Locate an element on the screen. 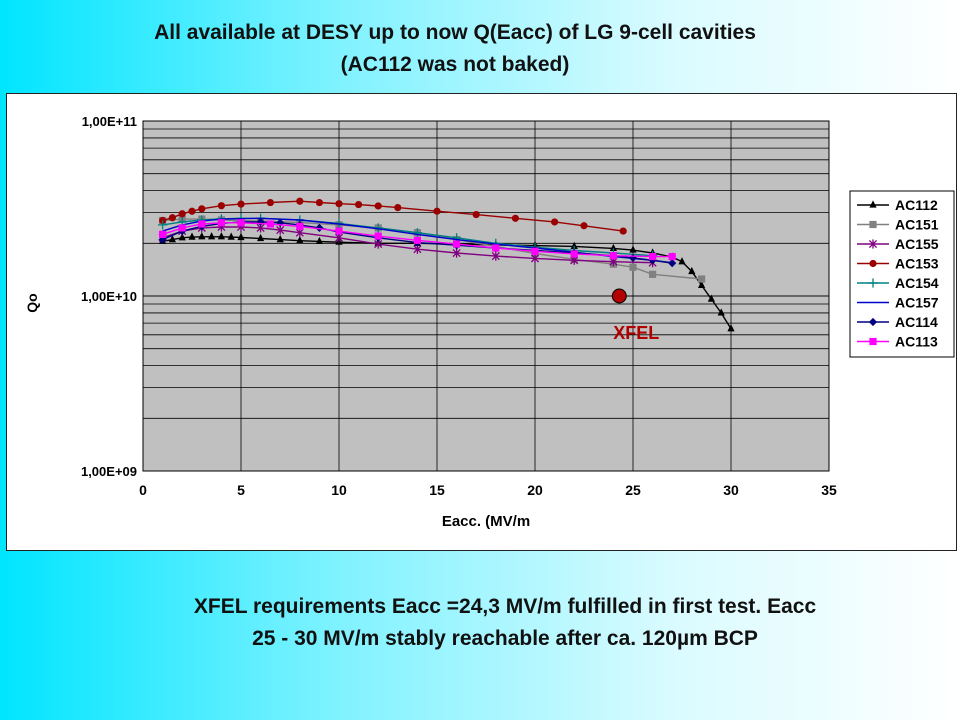 The width and height of the screenshot is (960, 720). legend-box is located at coordinates (902, 274).